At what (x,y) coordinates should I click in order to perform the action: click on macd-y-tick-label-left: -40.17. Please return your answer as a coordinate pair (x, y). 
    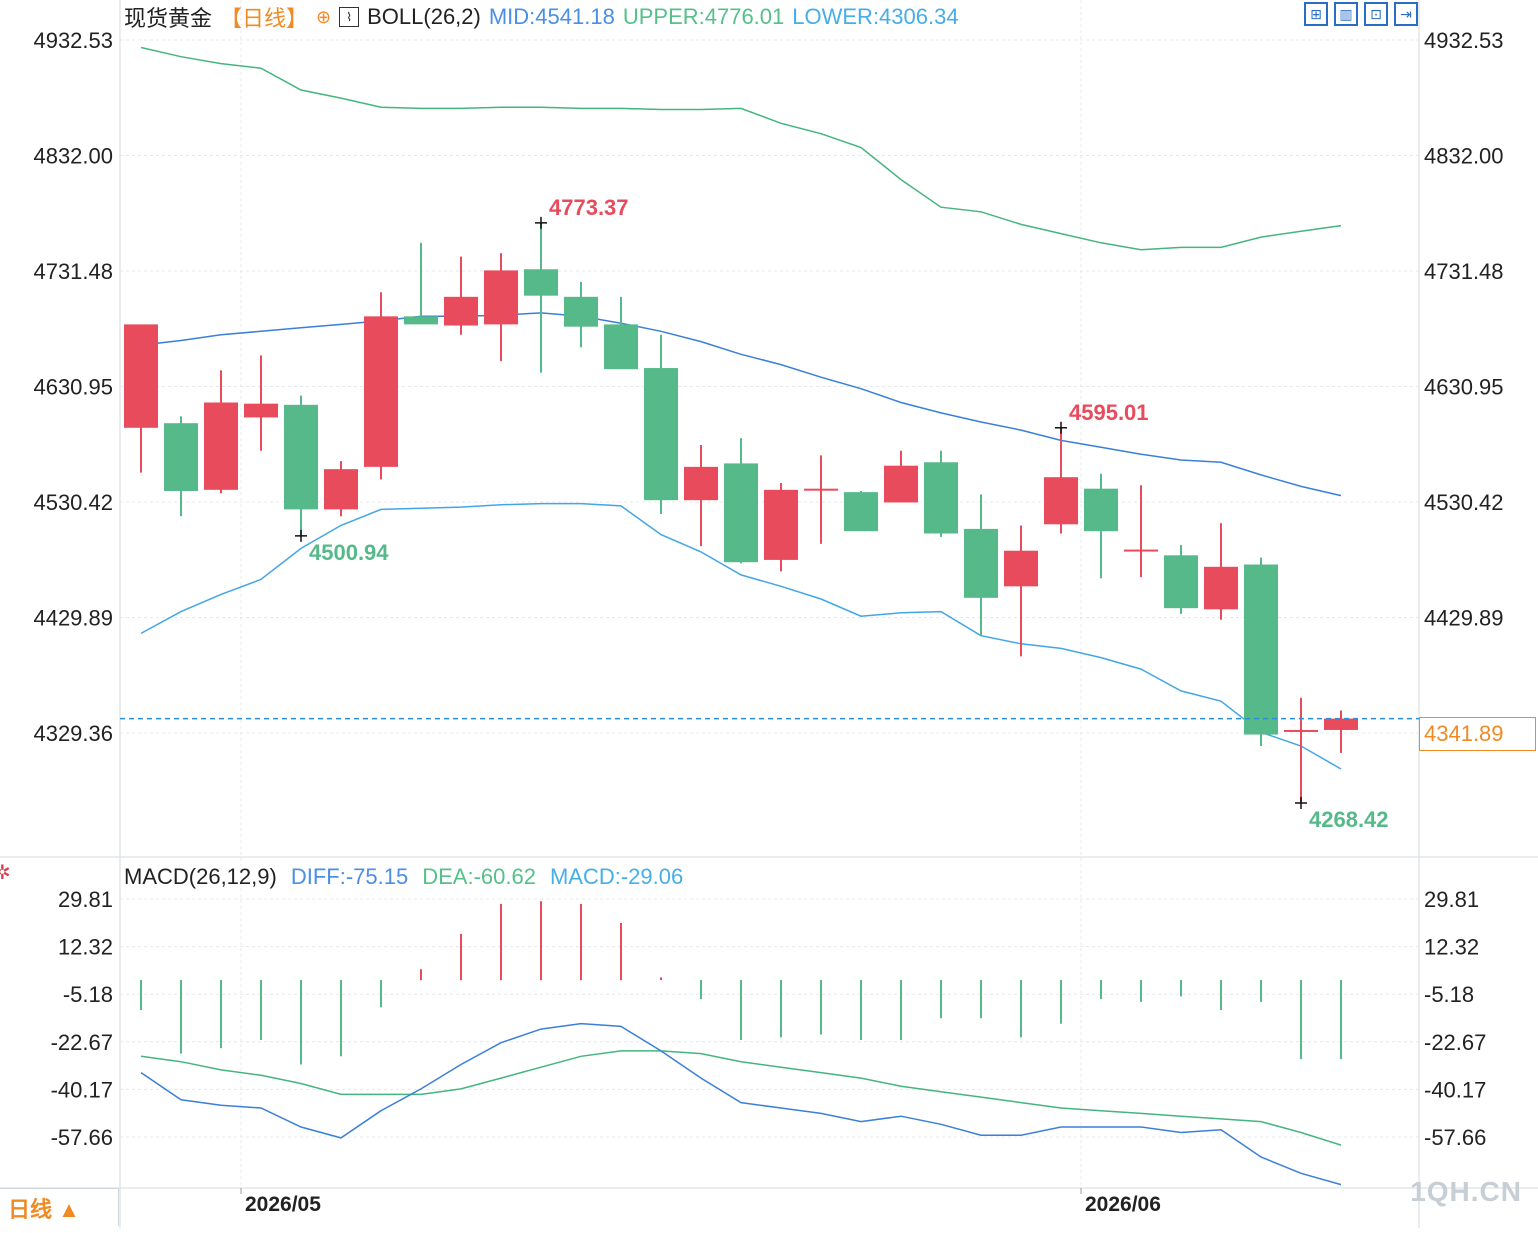
    Looking at the image, I should click on (82, 1089).